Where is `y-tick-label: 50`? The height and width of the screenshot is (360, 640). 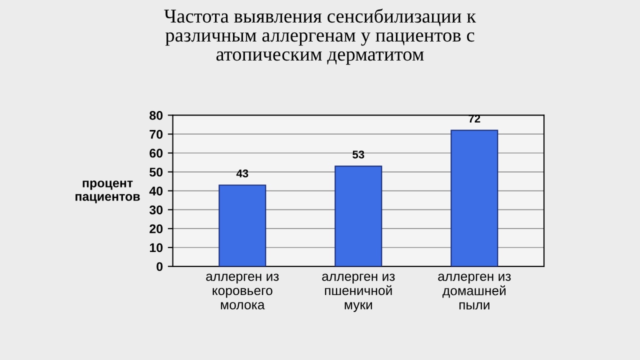
y-tick-label: 50 is located at coordinates (156, 172).